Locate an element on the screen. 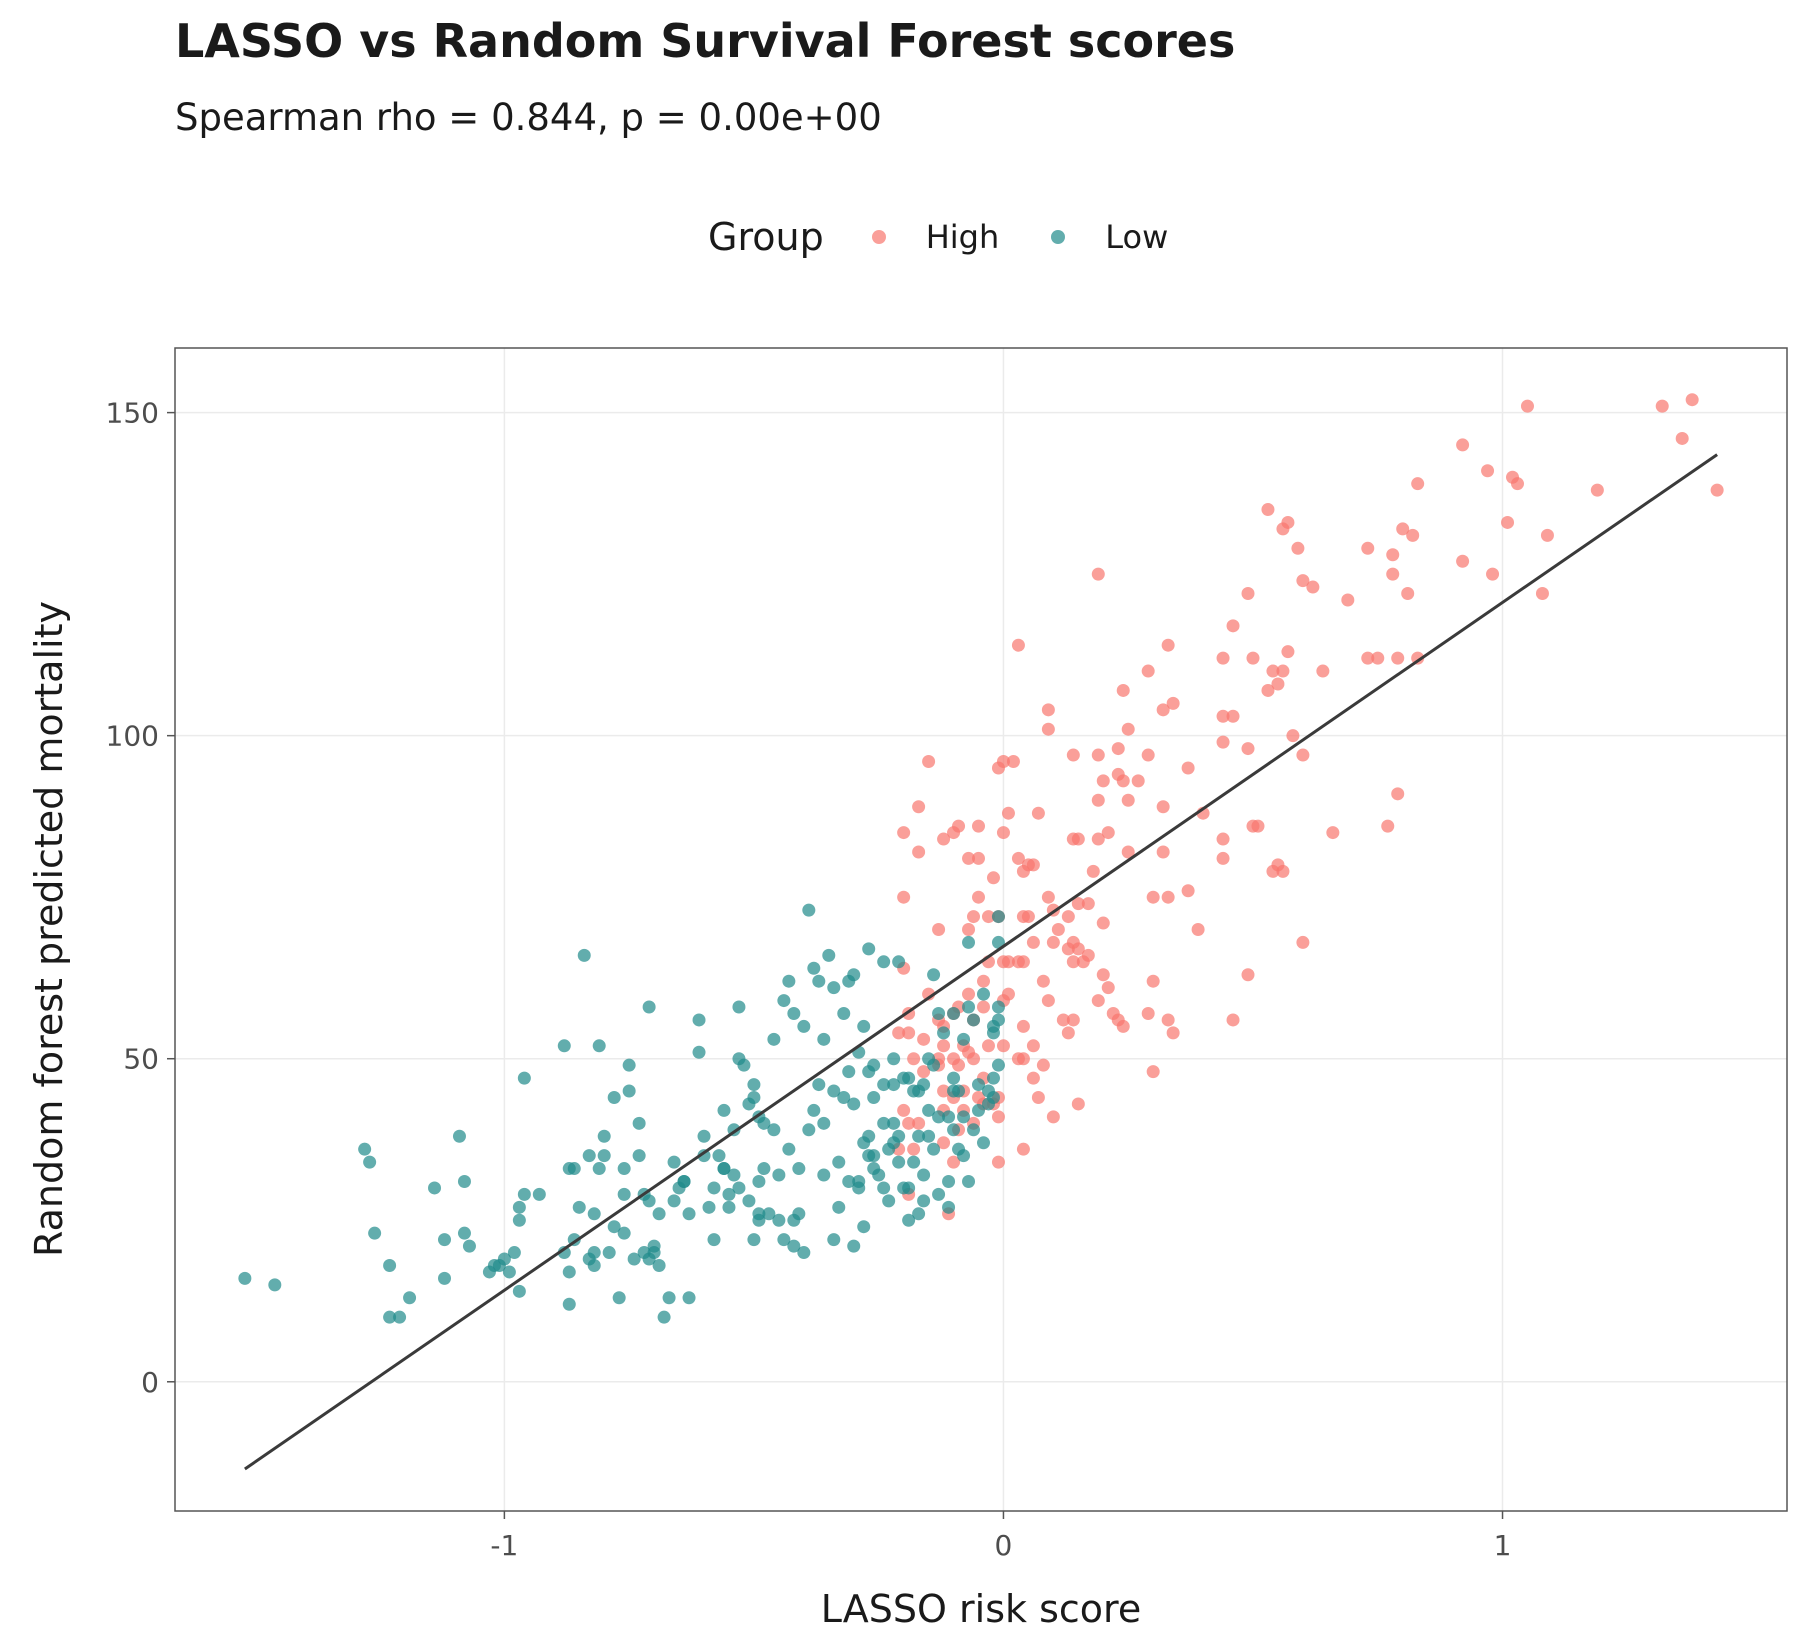  y-tick-label: 100 is located at coordinates (132, 736).